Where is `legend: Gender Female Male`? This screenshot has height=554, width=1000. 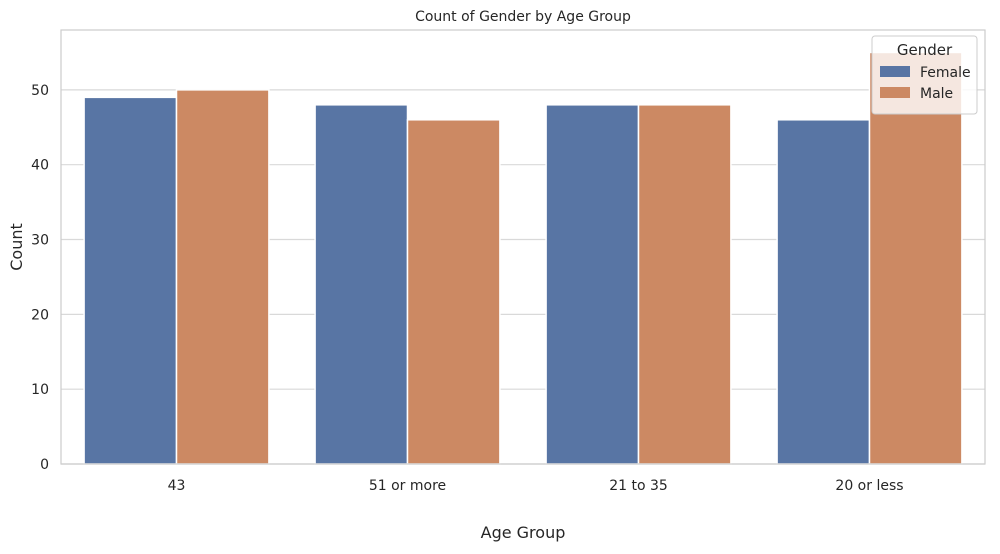 legend: Gender Female Male is located at coordinates (924, 75).